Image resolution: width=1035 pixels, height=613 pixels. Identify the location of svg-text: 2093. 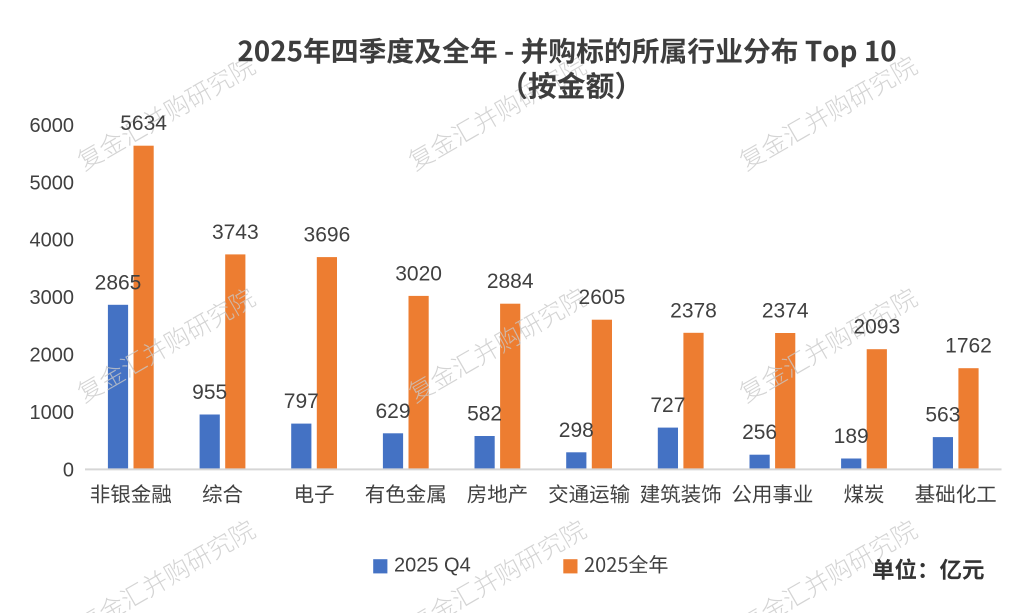
(876, 327).